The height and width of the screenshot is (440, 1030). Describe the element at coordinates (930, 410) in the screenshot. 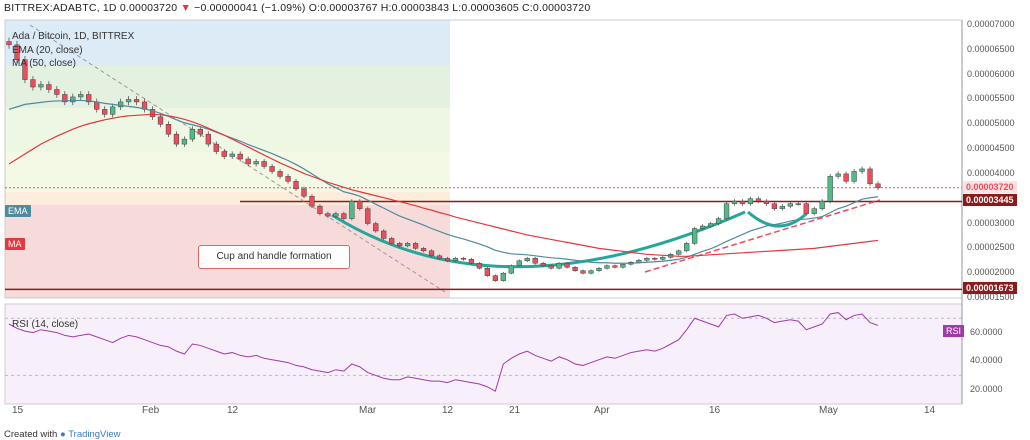

I see `time-tick-label: 14` at that location.